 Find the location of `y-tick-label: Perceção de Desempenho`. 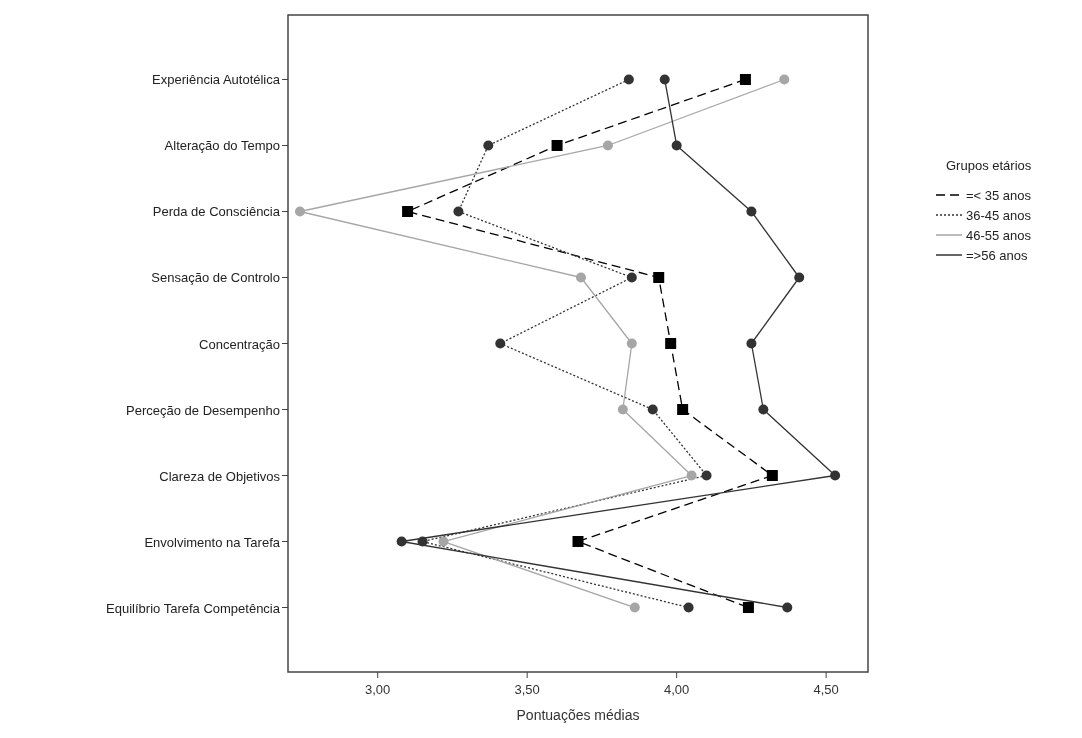

y-tick-label: Perceção de Desempenho is located at coordinates (203, 410).